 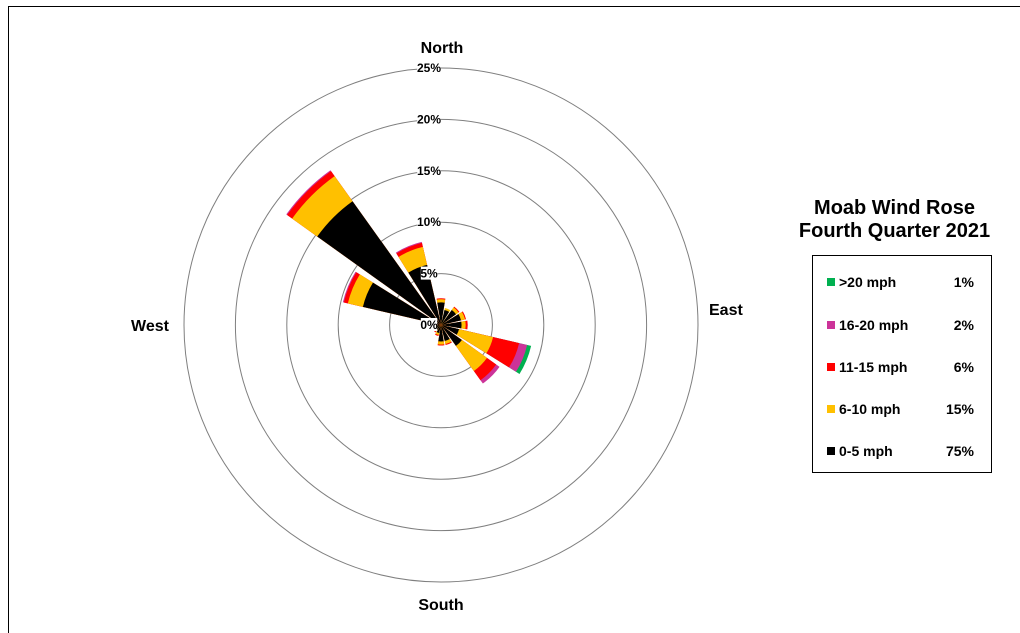 What do you see at coordinates (424, 294) in the screenshot?
I see `wedge-NNW-0-5-mph` at bounding box center [424, 294].